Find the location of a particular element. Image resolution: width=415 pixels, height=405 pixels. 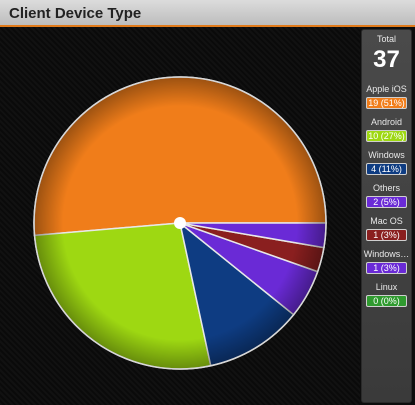

window-title: Client Device Type is located at coordinates (75, 13).